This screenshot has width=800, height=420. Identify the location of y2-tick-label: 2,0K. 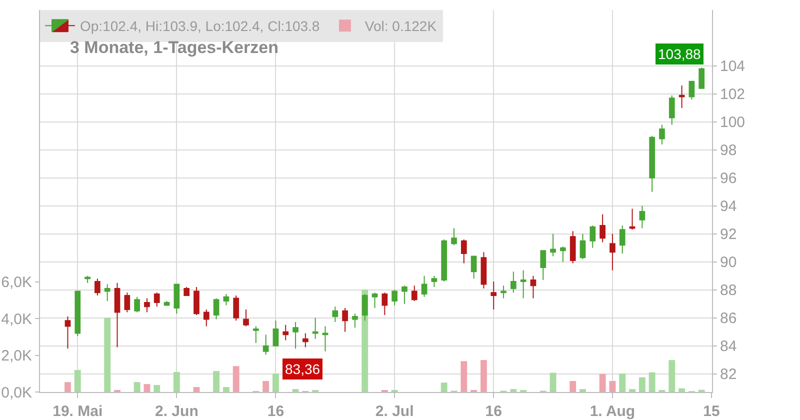
(16, 356).